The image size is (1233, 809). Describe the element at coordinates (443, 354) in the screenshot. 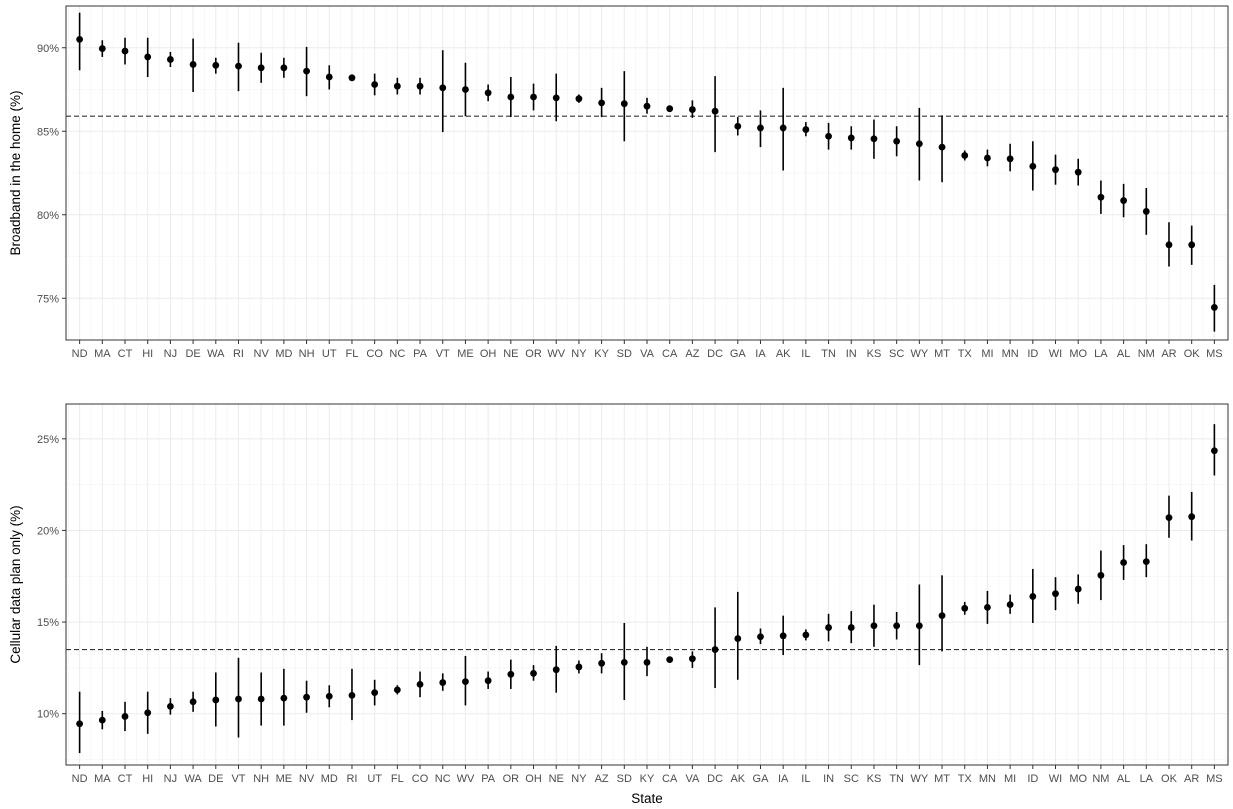

I see `broadband-x-tick-label-VT: VT` at that location.